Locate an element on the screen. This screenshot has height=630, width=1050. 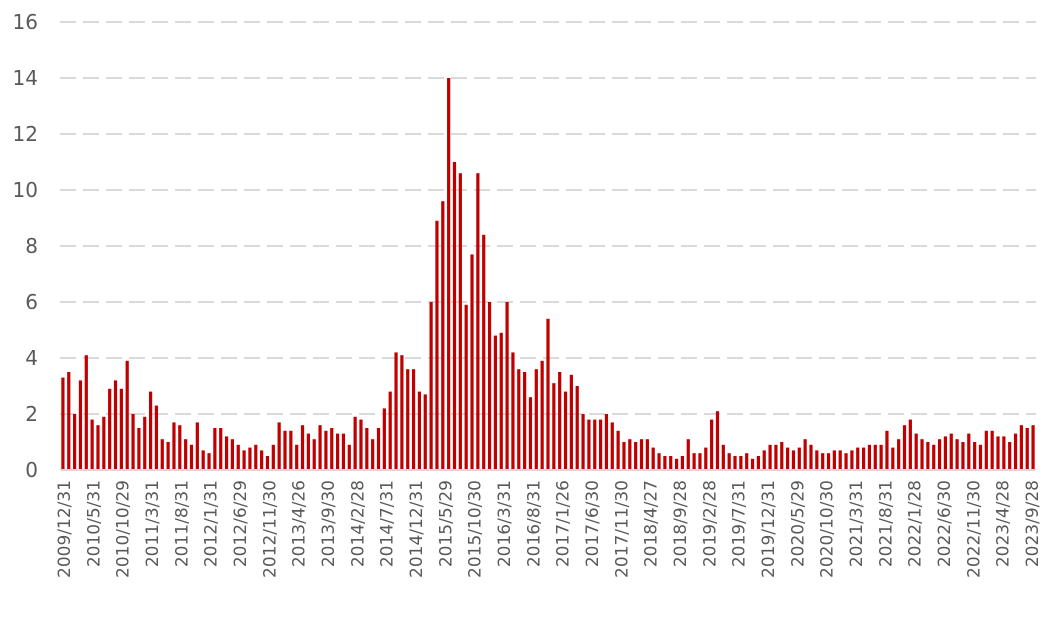
x-tick-label: 2012/11/30 is located at coordinates (270, 529).